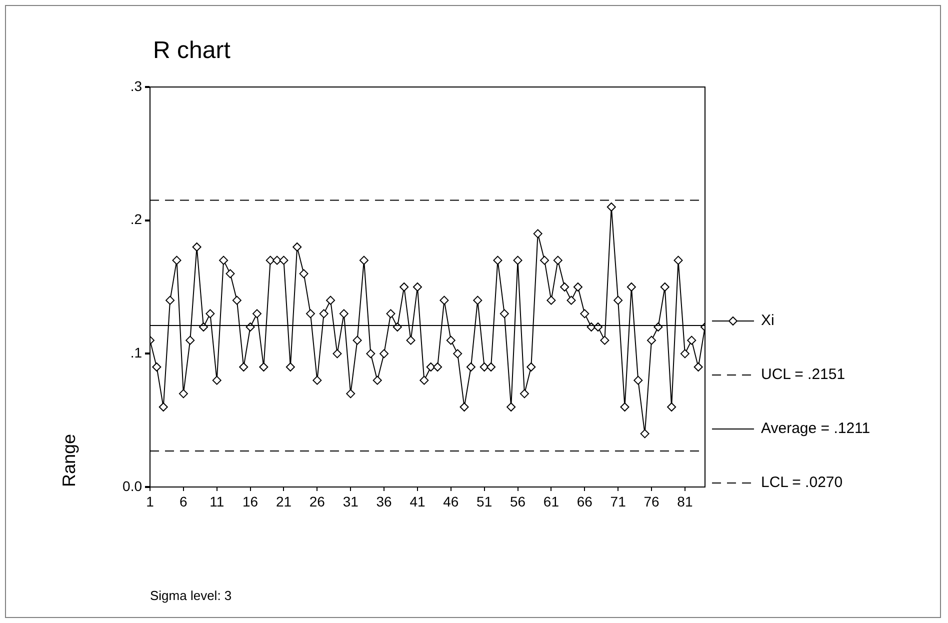 The width and height of the screenshot is (948, 623). I want to click on legend-label: Xi, so click(767, 321).